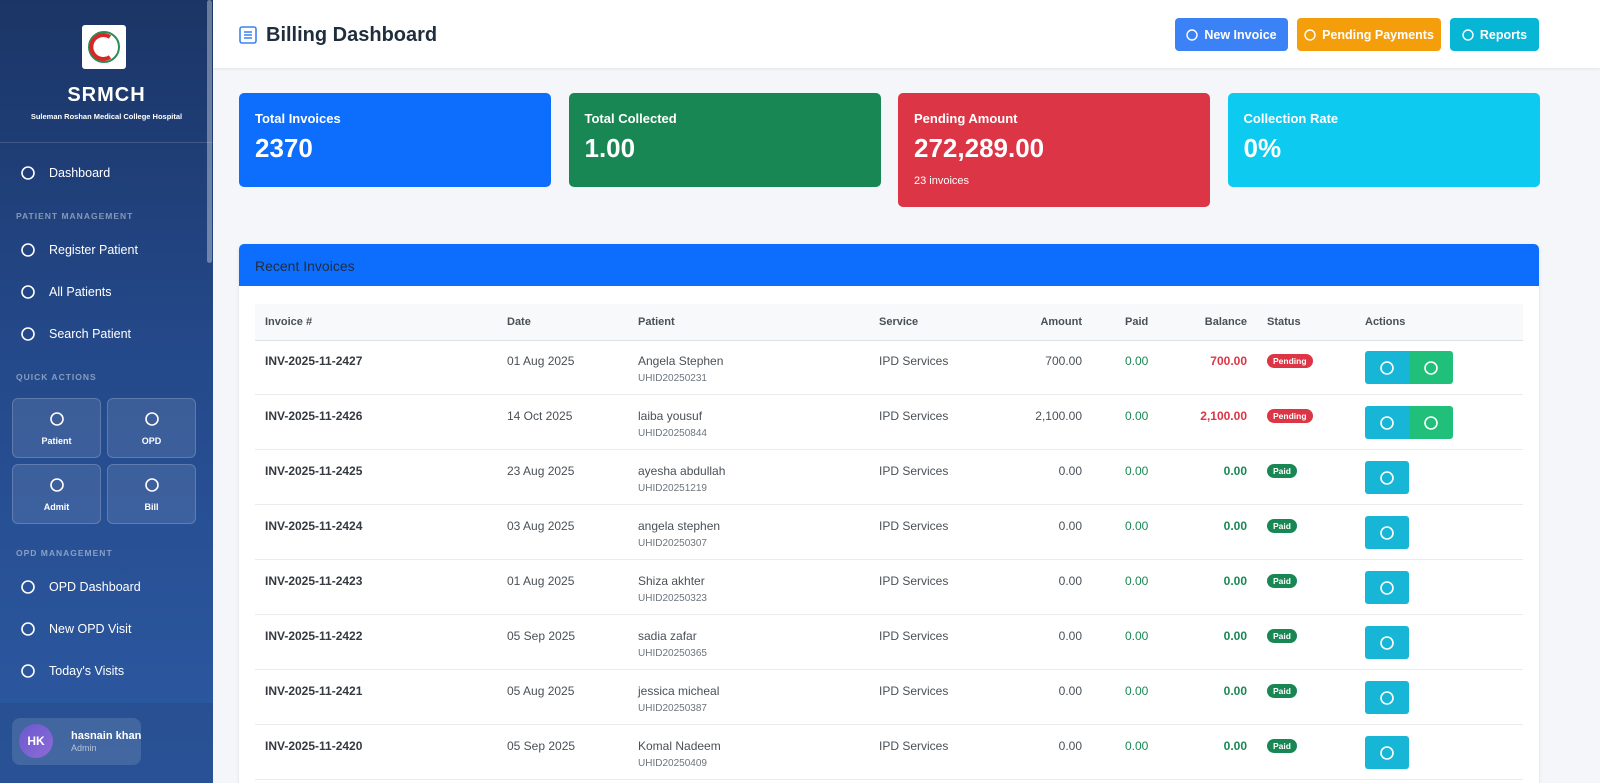 Image resolution: width=1600 pixels, height=783 pixels. I want to click on invoice-date: 14 Oct 2025, so click(540, 416).